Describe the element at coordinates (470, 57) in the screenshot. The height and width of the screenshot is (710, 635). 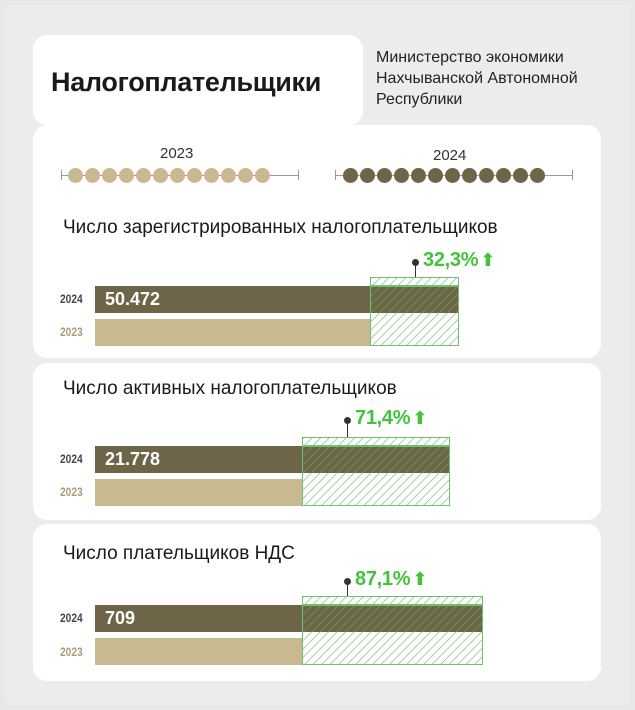
I see `ministry-line-1: Министерство экономики` at that location.